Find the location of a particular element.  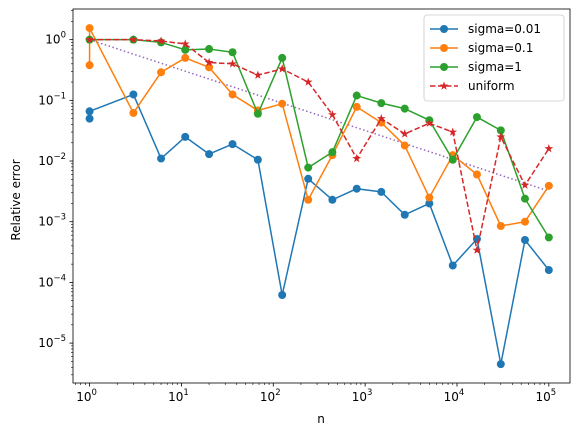

y-tick-label: 10⁻¹ is located at coordinates (52, 99).